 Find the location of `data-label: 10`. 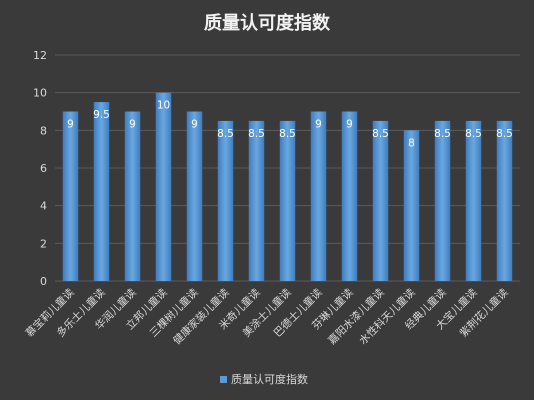

data-label: 10 is located at coordinates (163, 106).